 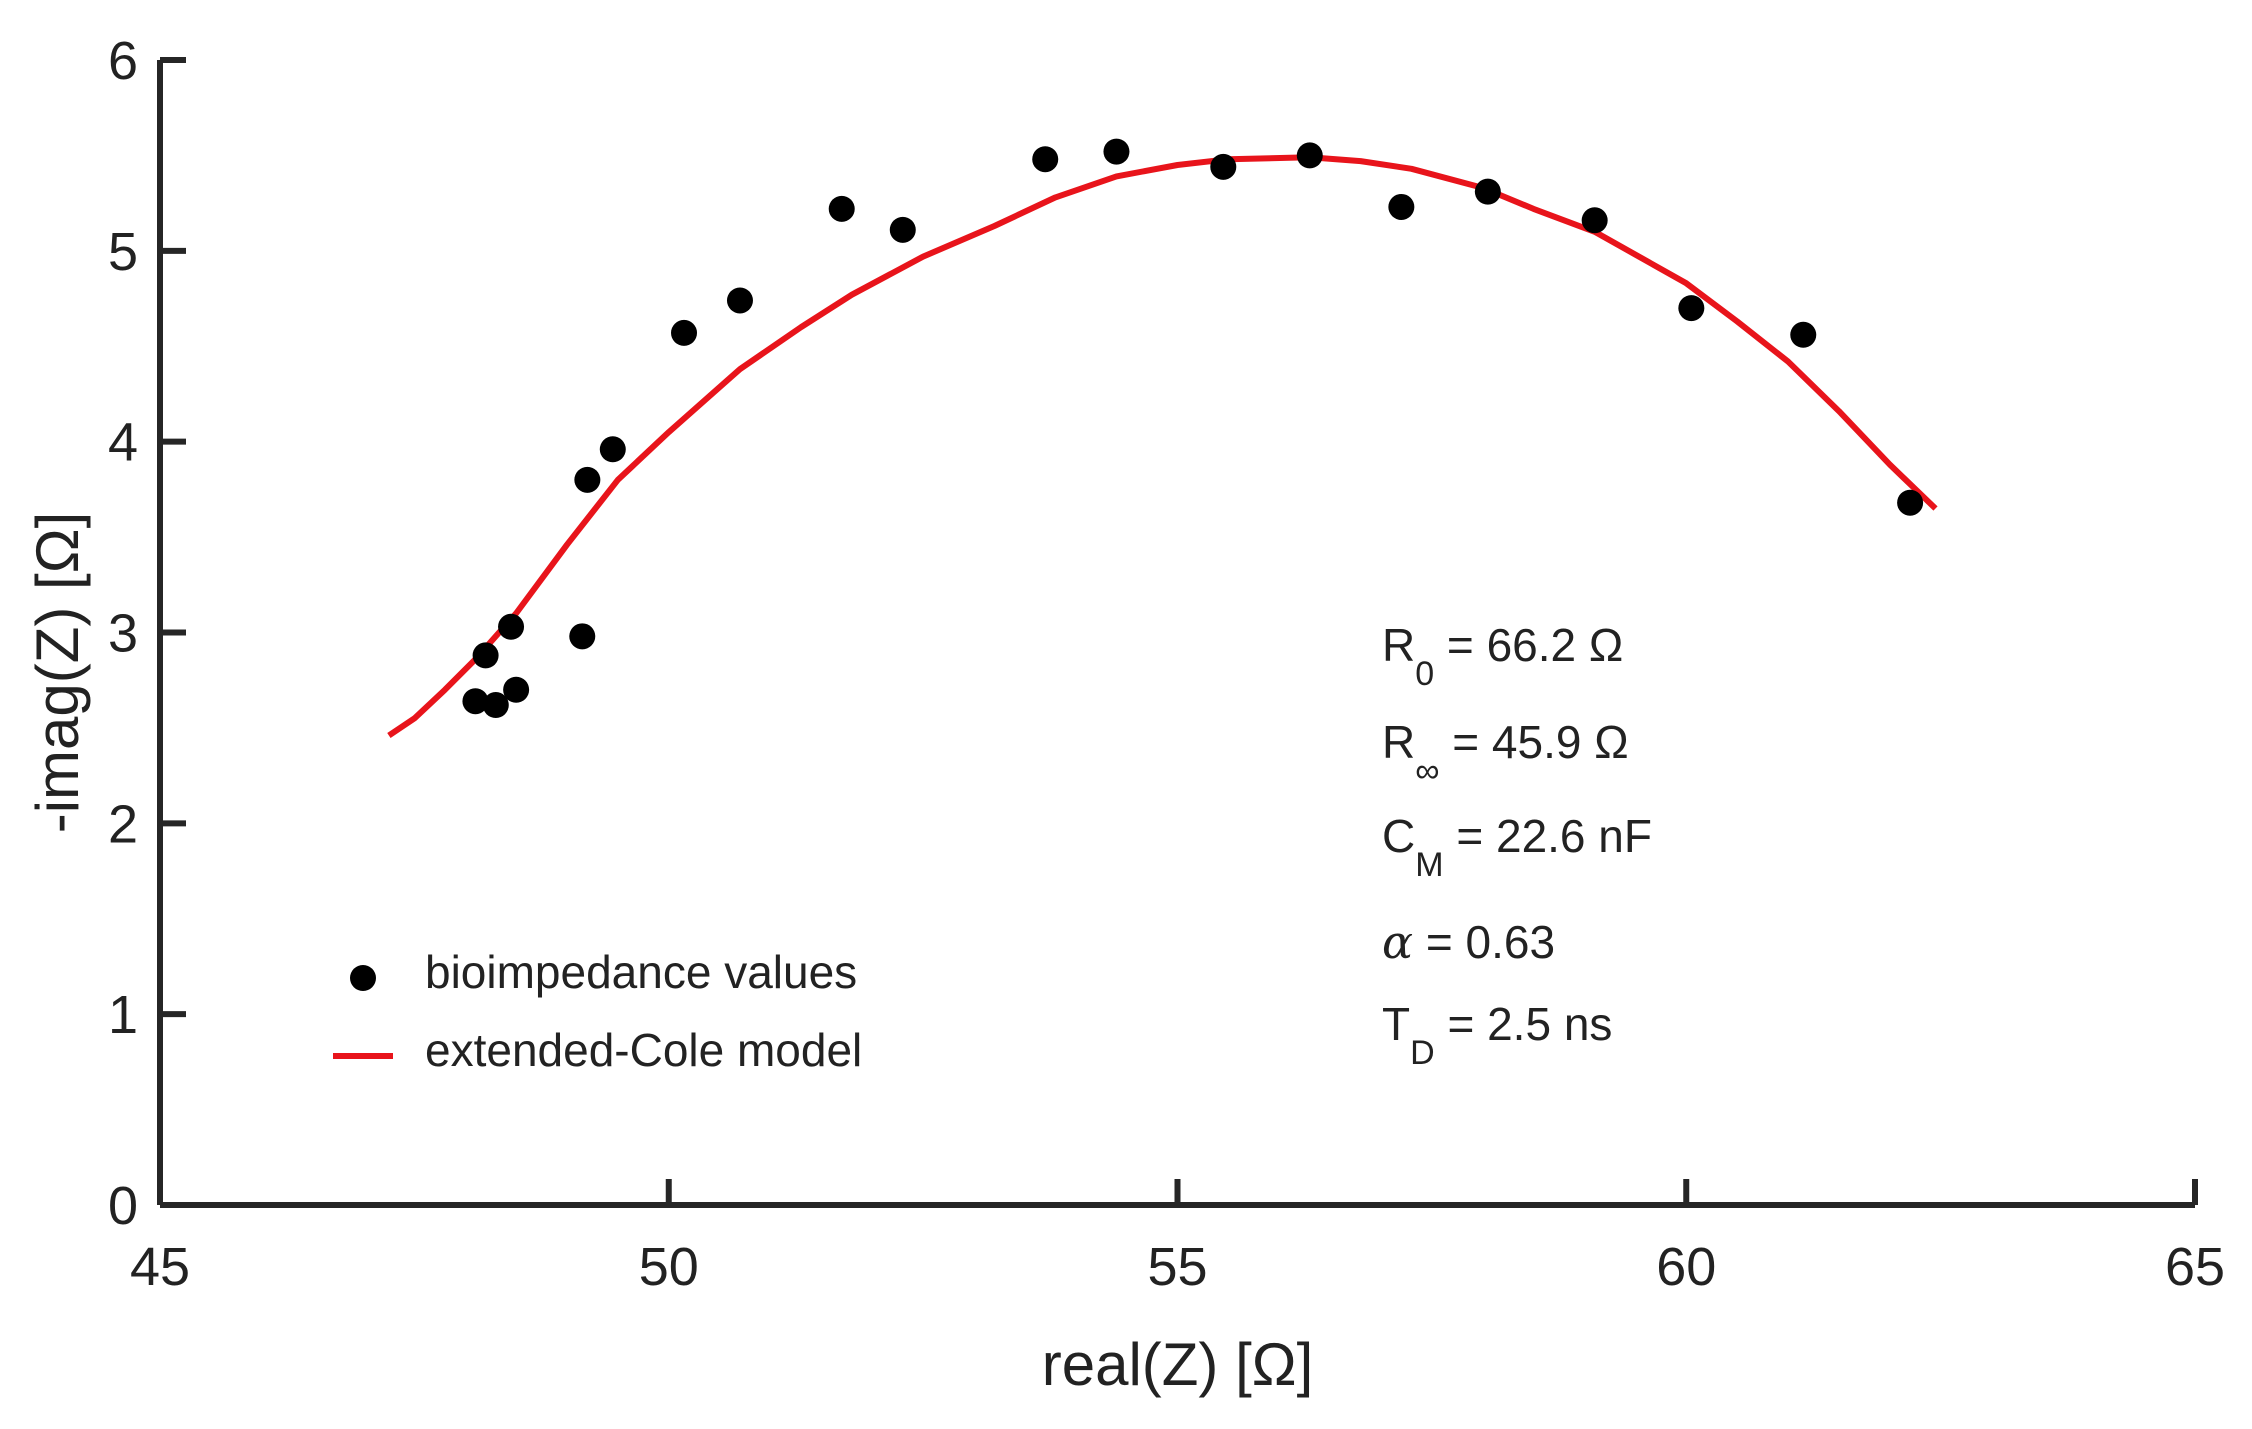 I want to click on parameter-annotation: R∞ = 45.9 Ω, so click(x=1505, y=753).